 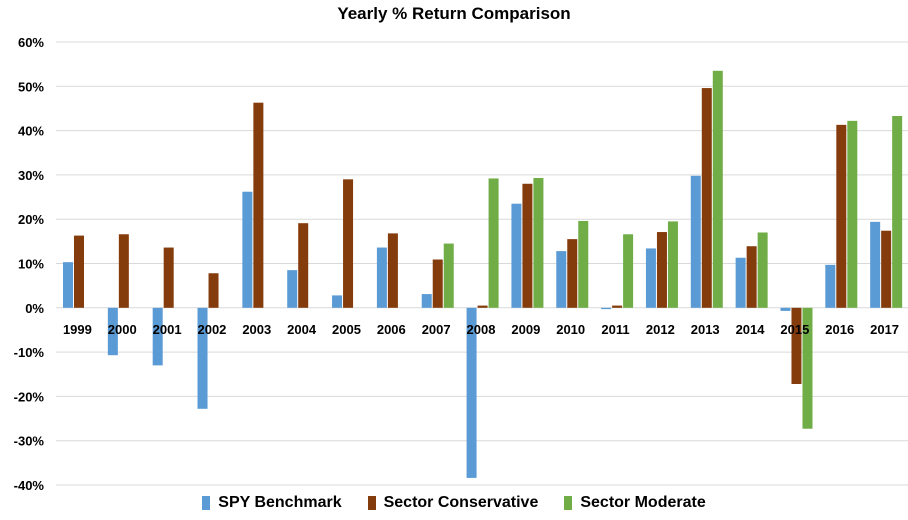 What do you see at coordinates (740, 282) in the screenshot?
I see `bar-spy-benchmark-2014` at bounding box center [740, 282].